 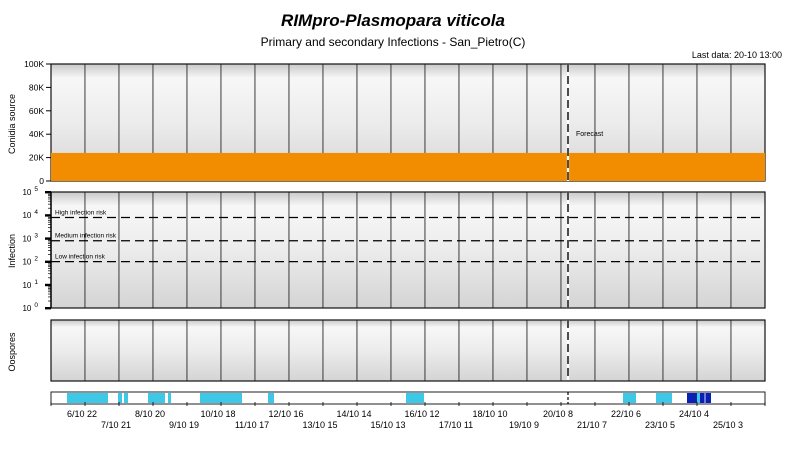 I want to click on x-tick-label: 8/10 20, so click(x=150, y=414).